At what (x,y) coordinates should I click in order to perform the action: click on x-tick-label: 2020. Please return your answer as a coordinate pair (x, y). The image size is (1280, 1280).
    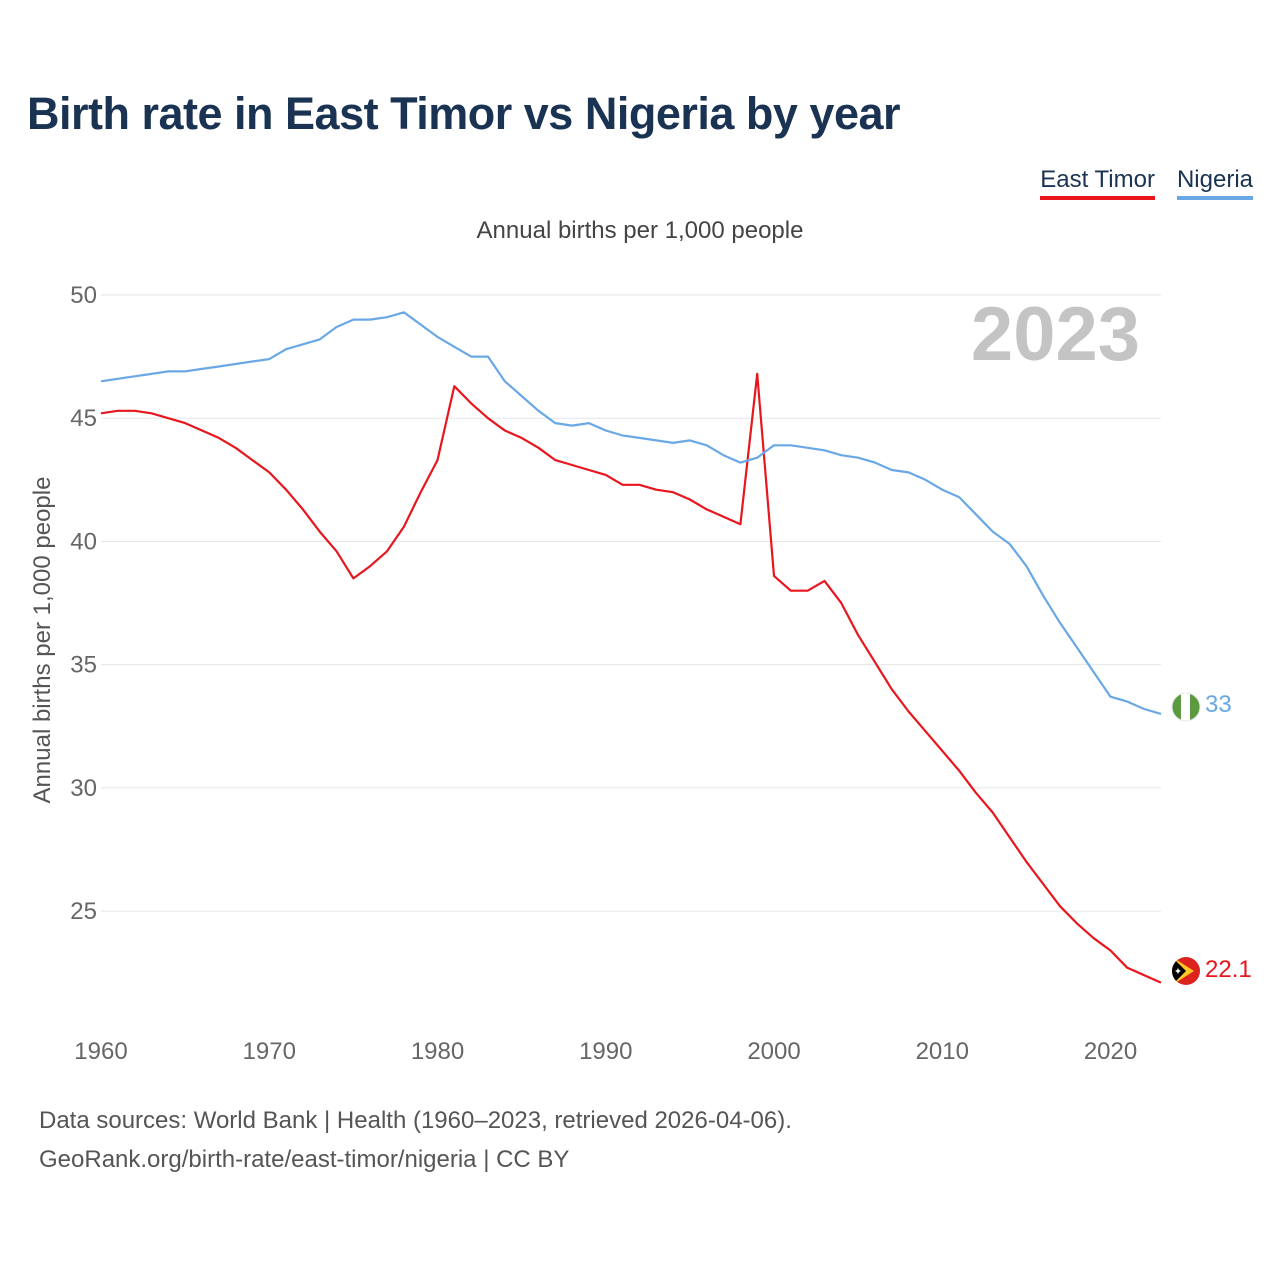
    Looking at the image, I should click on (1110, 1051).